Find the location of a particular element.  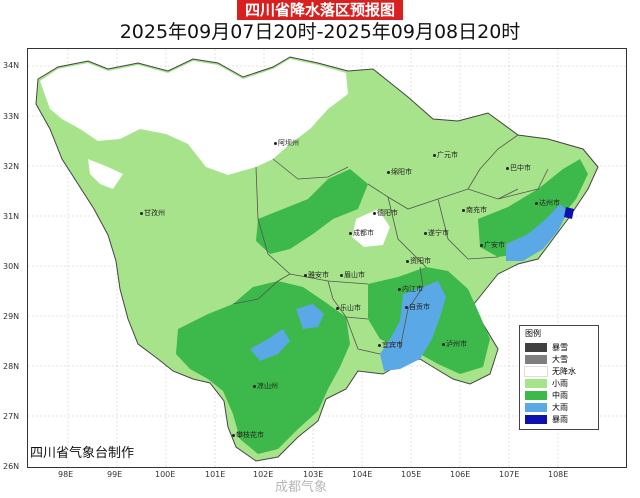

map-subtitle: 2025年09月07日20时-2025年09月08日20时 is located at coordinates (320, 32).